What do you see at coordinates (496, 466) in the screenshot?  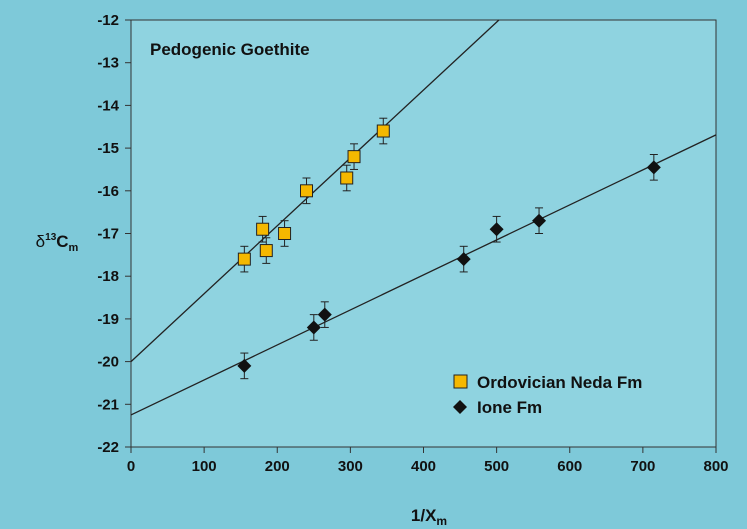 I see `x-tick-label: 500` at bounding box center [496, 466].